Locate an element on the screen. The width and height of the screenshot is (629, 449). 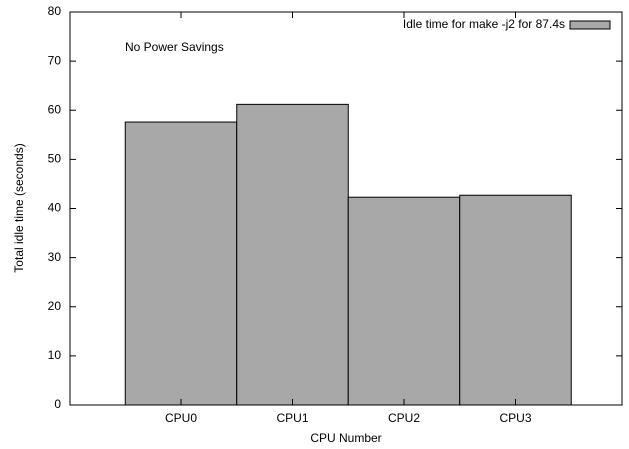
annotation: No Power Savings is located at coordinates (174, 47).